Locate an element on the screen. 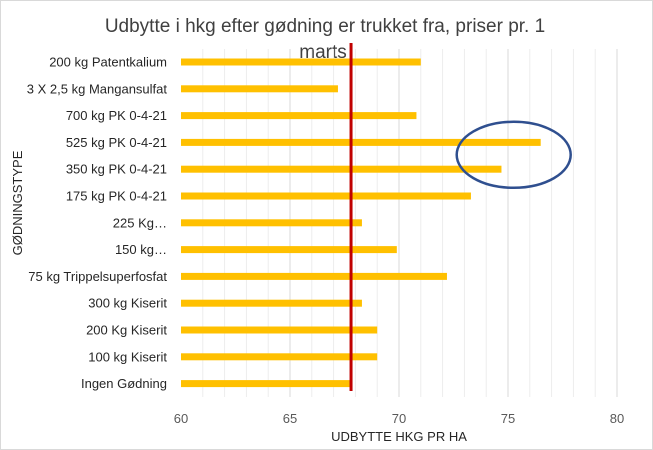 This screenshot has height=450, width=653. x-tick-label: 60 is located at coordinates (181, 418).